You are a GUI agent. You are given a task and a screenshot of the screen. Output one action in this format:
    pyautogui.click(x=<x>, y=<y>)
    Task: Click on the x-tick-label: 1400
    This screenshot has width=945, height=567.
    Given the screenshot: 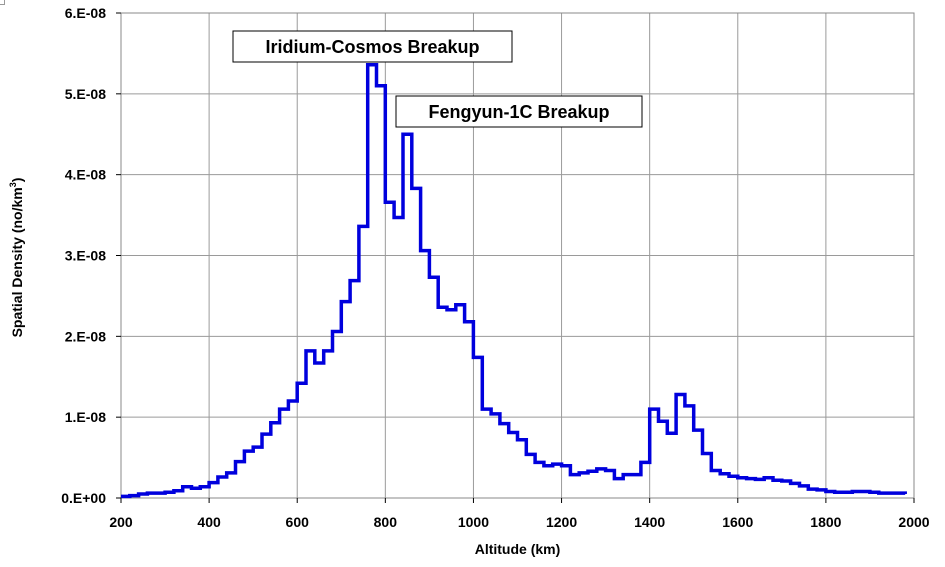 What is the action you would take?
    pyautogui.click(x=649, y=522)
    